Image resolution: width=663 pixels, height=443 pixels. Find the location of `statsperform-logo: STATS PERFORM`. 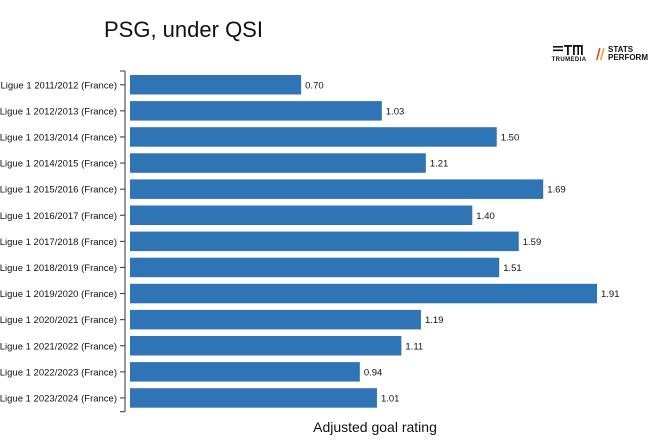

statsperform-logo: STATS PERFORM is located at coordinates (626, 55).